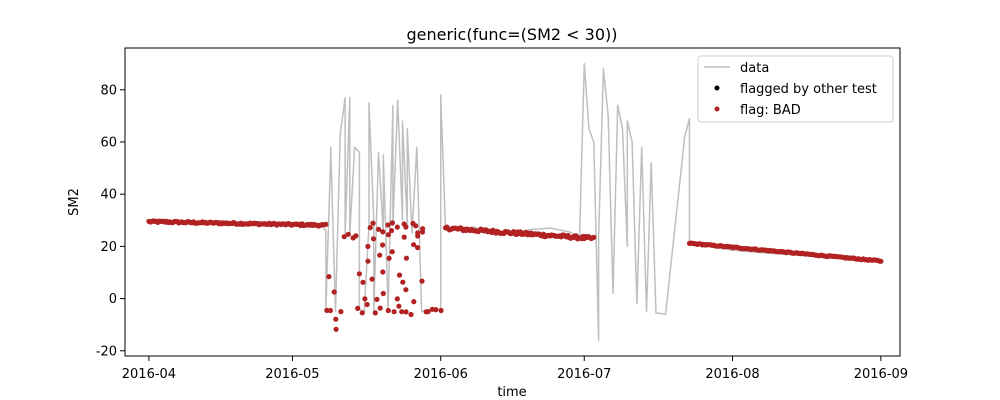  Describe the element at coordinates (108, 90) in the screenshot. I see `y-tick-label: 80` at that location.